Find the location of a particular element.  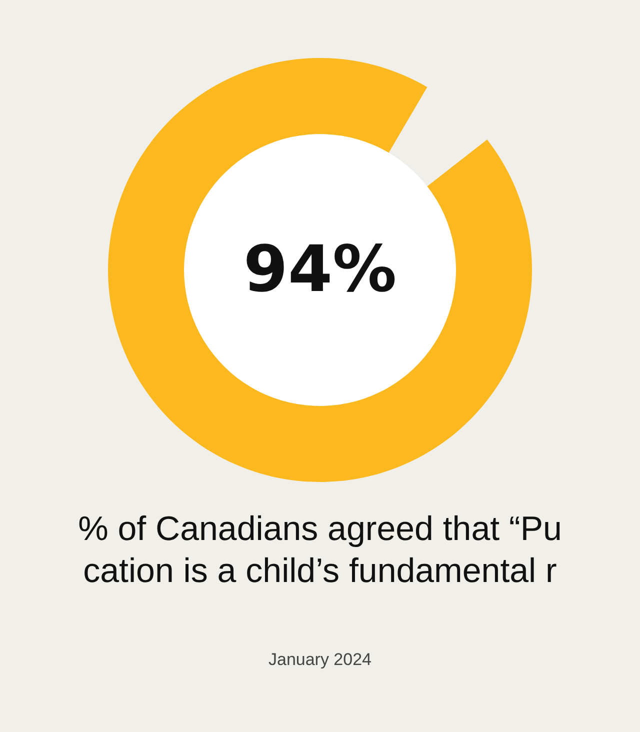

text: % of Canadians agreed that “Pu is located at coordinates (320, 529).